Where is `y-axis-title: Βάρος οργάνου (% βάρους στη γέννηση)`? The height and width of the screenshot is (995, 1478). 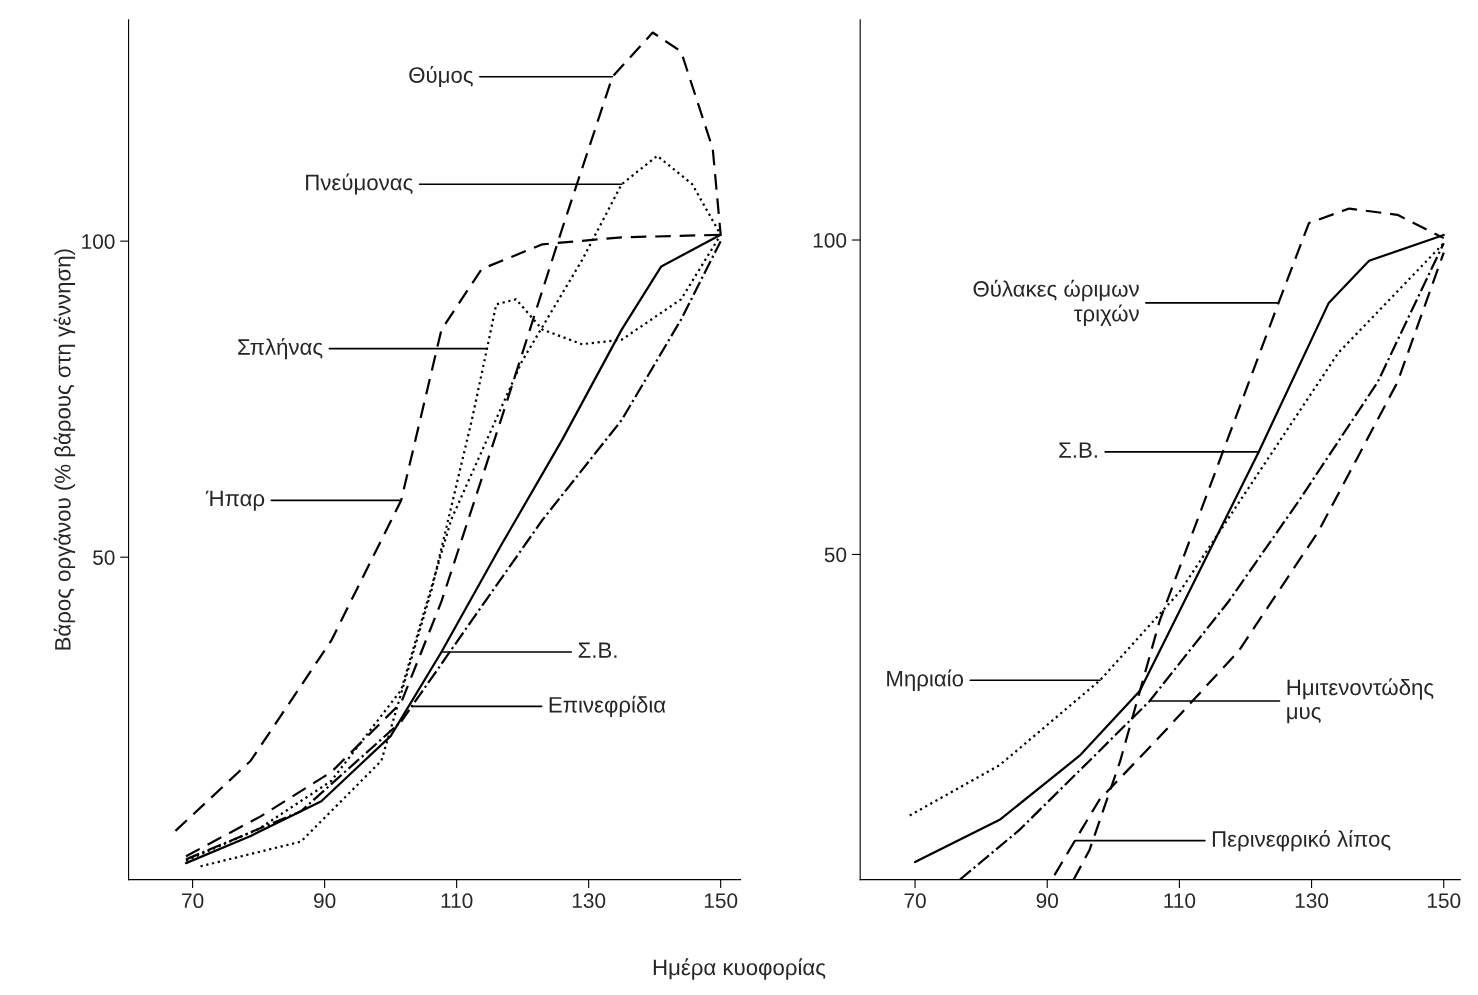
y-axis-title: Βάρος οργάνου (% βάρους στη γέννηση) is located at coordinates (64, 449).